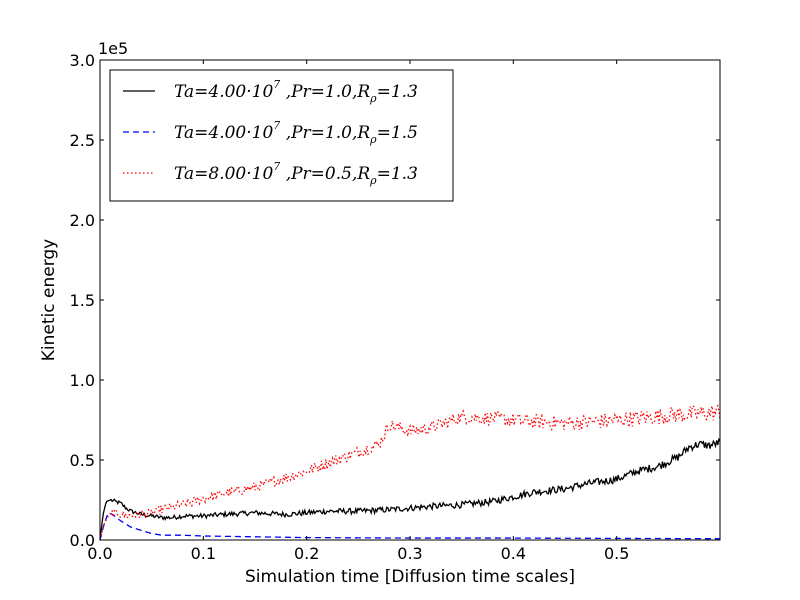  What do you see at coordinates (203, 553) in the screenshot?
I see `x-tick-label: 0.1` at bounding box center [203, 553].